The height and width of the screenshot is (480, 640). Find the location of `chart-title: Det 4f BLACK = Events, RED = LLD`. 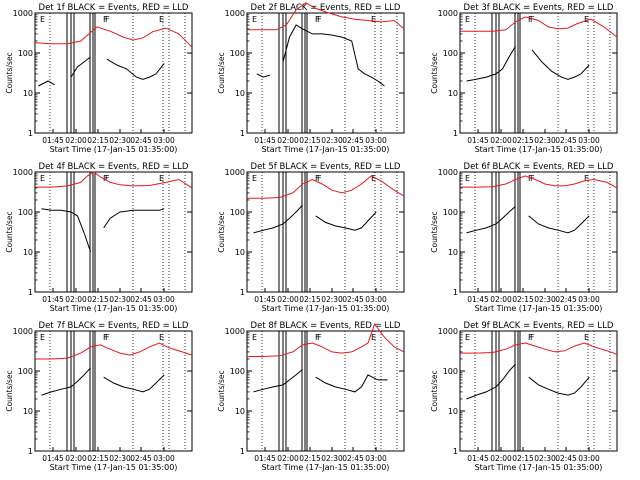

chart-title: Det 4f BLACK = Events, RED = LLD is located at coordinates (114, 167).